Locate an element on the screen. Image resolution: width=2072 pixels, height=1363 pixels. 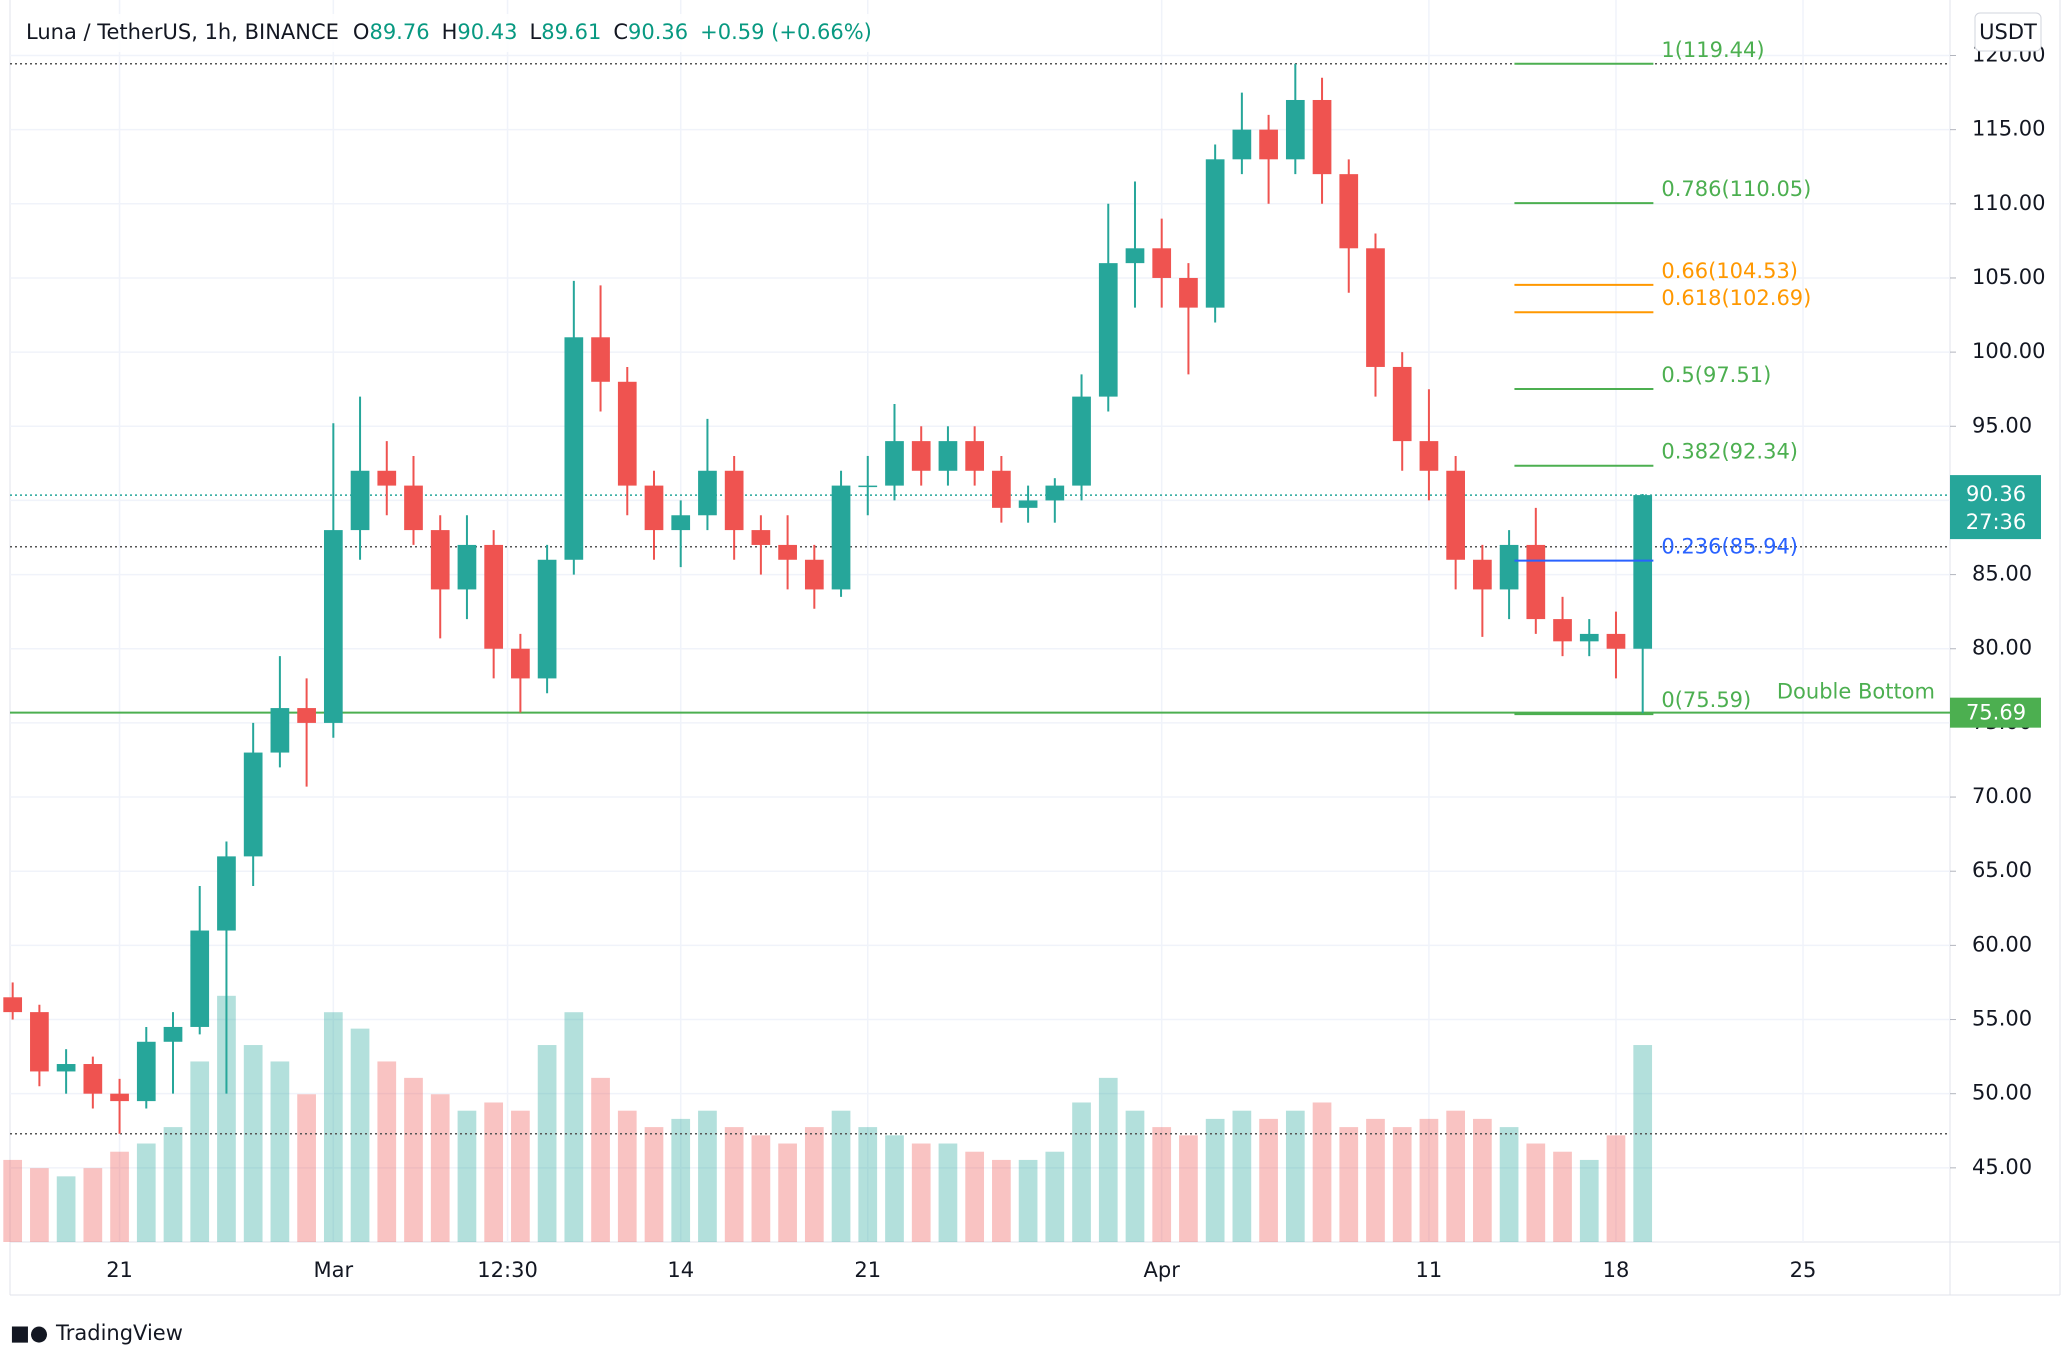
currency-label: USDT is located at coordinates (2008, 32).